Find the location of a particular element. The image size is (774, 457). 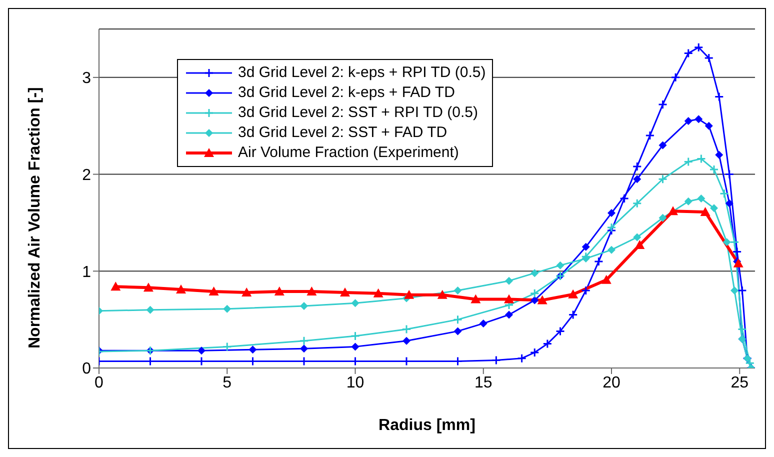

y-tick-label: 2 is located at coordinates (87, 175).